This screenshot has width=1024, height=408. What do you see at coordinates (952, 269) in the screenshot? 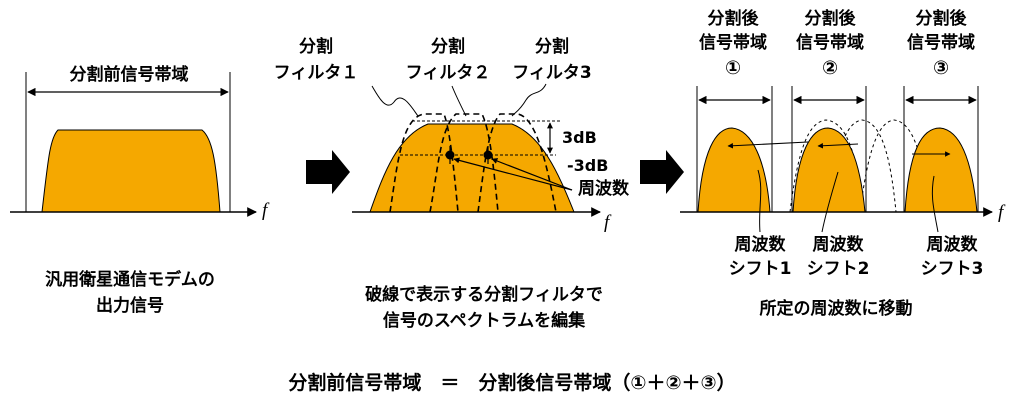
I see `shift-3-label-line2: シフト3` at bounding box center [952, 269].